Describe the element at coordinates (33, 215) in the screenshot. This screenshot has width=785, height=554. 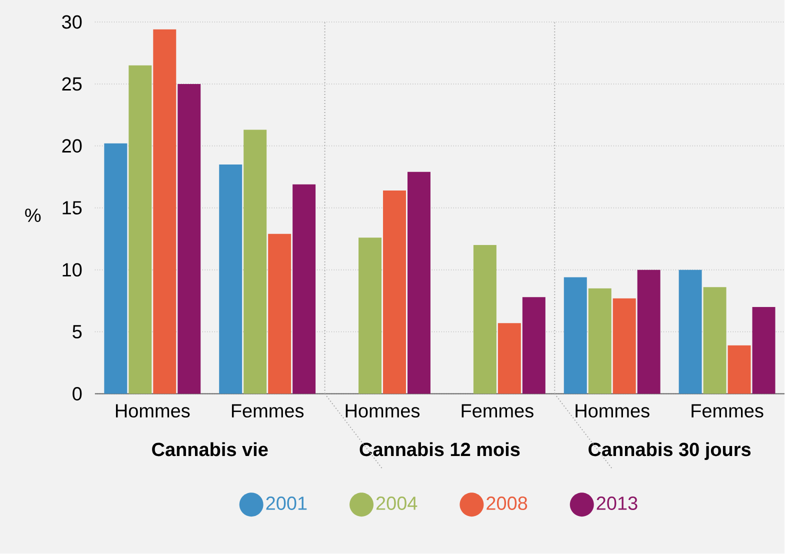
I see `y-axis-title: %` at that location.